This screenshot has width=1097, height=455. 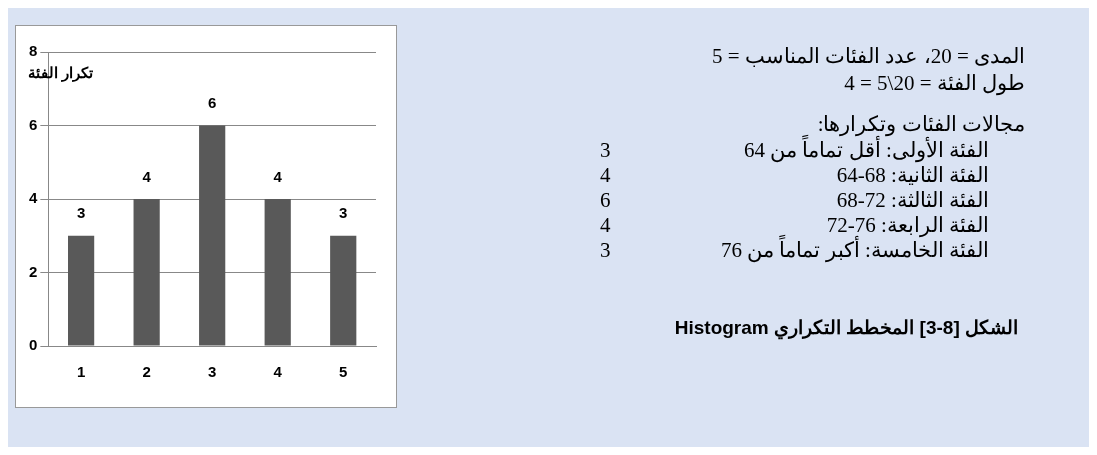 What do you see at coordinates (212, 103) in the screenshot?
I see `data-label: 6` at bounding box center [212, 103].